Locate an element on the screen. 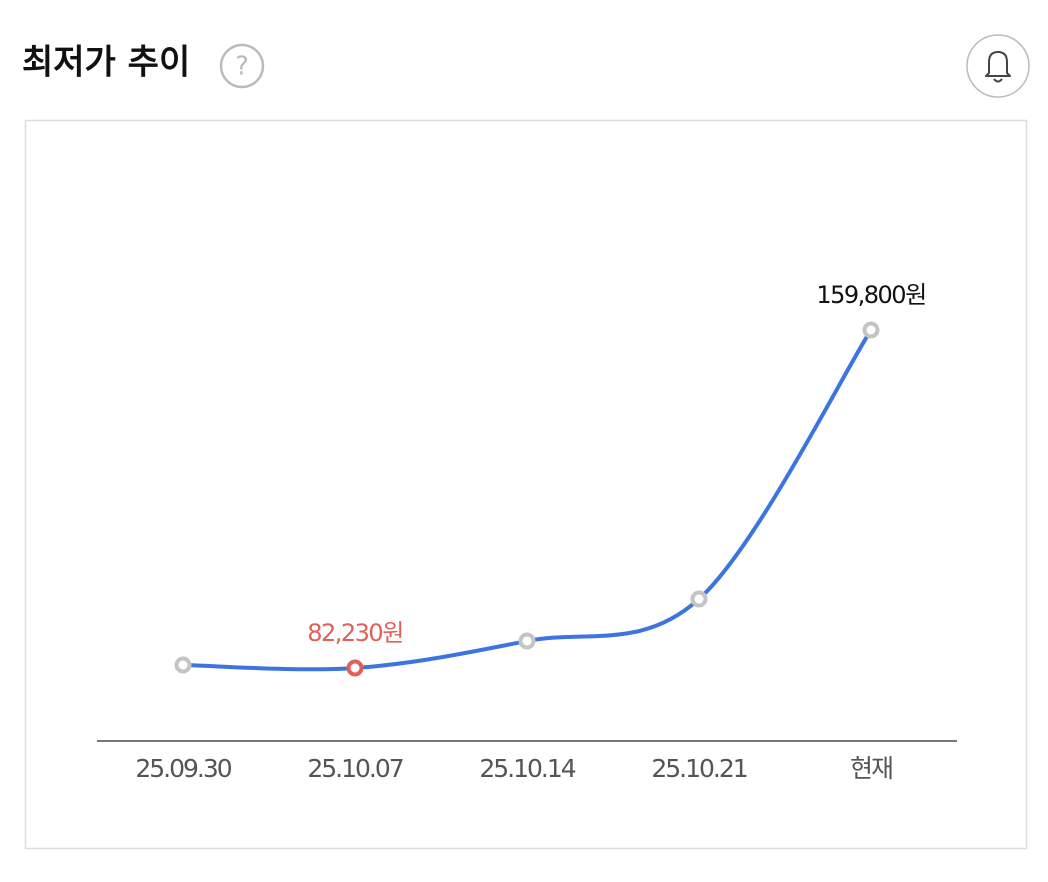  bell-icon is located at coordinates (998, 67).